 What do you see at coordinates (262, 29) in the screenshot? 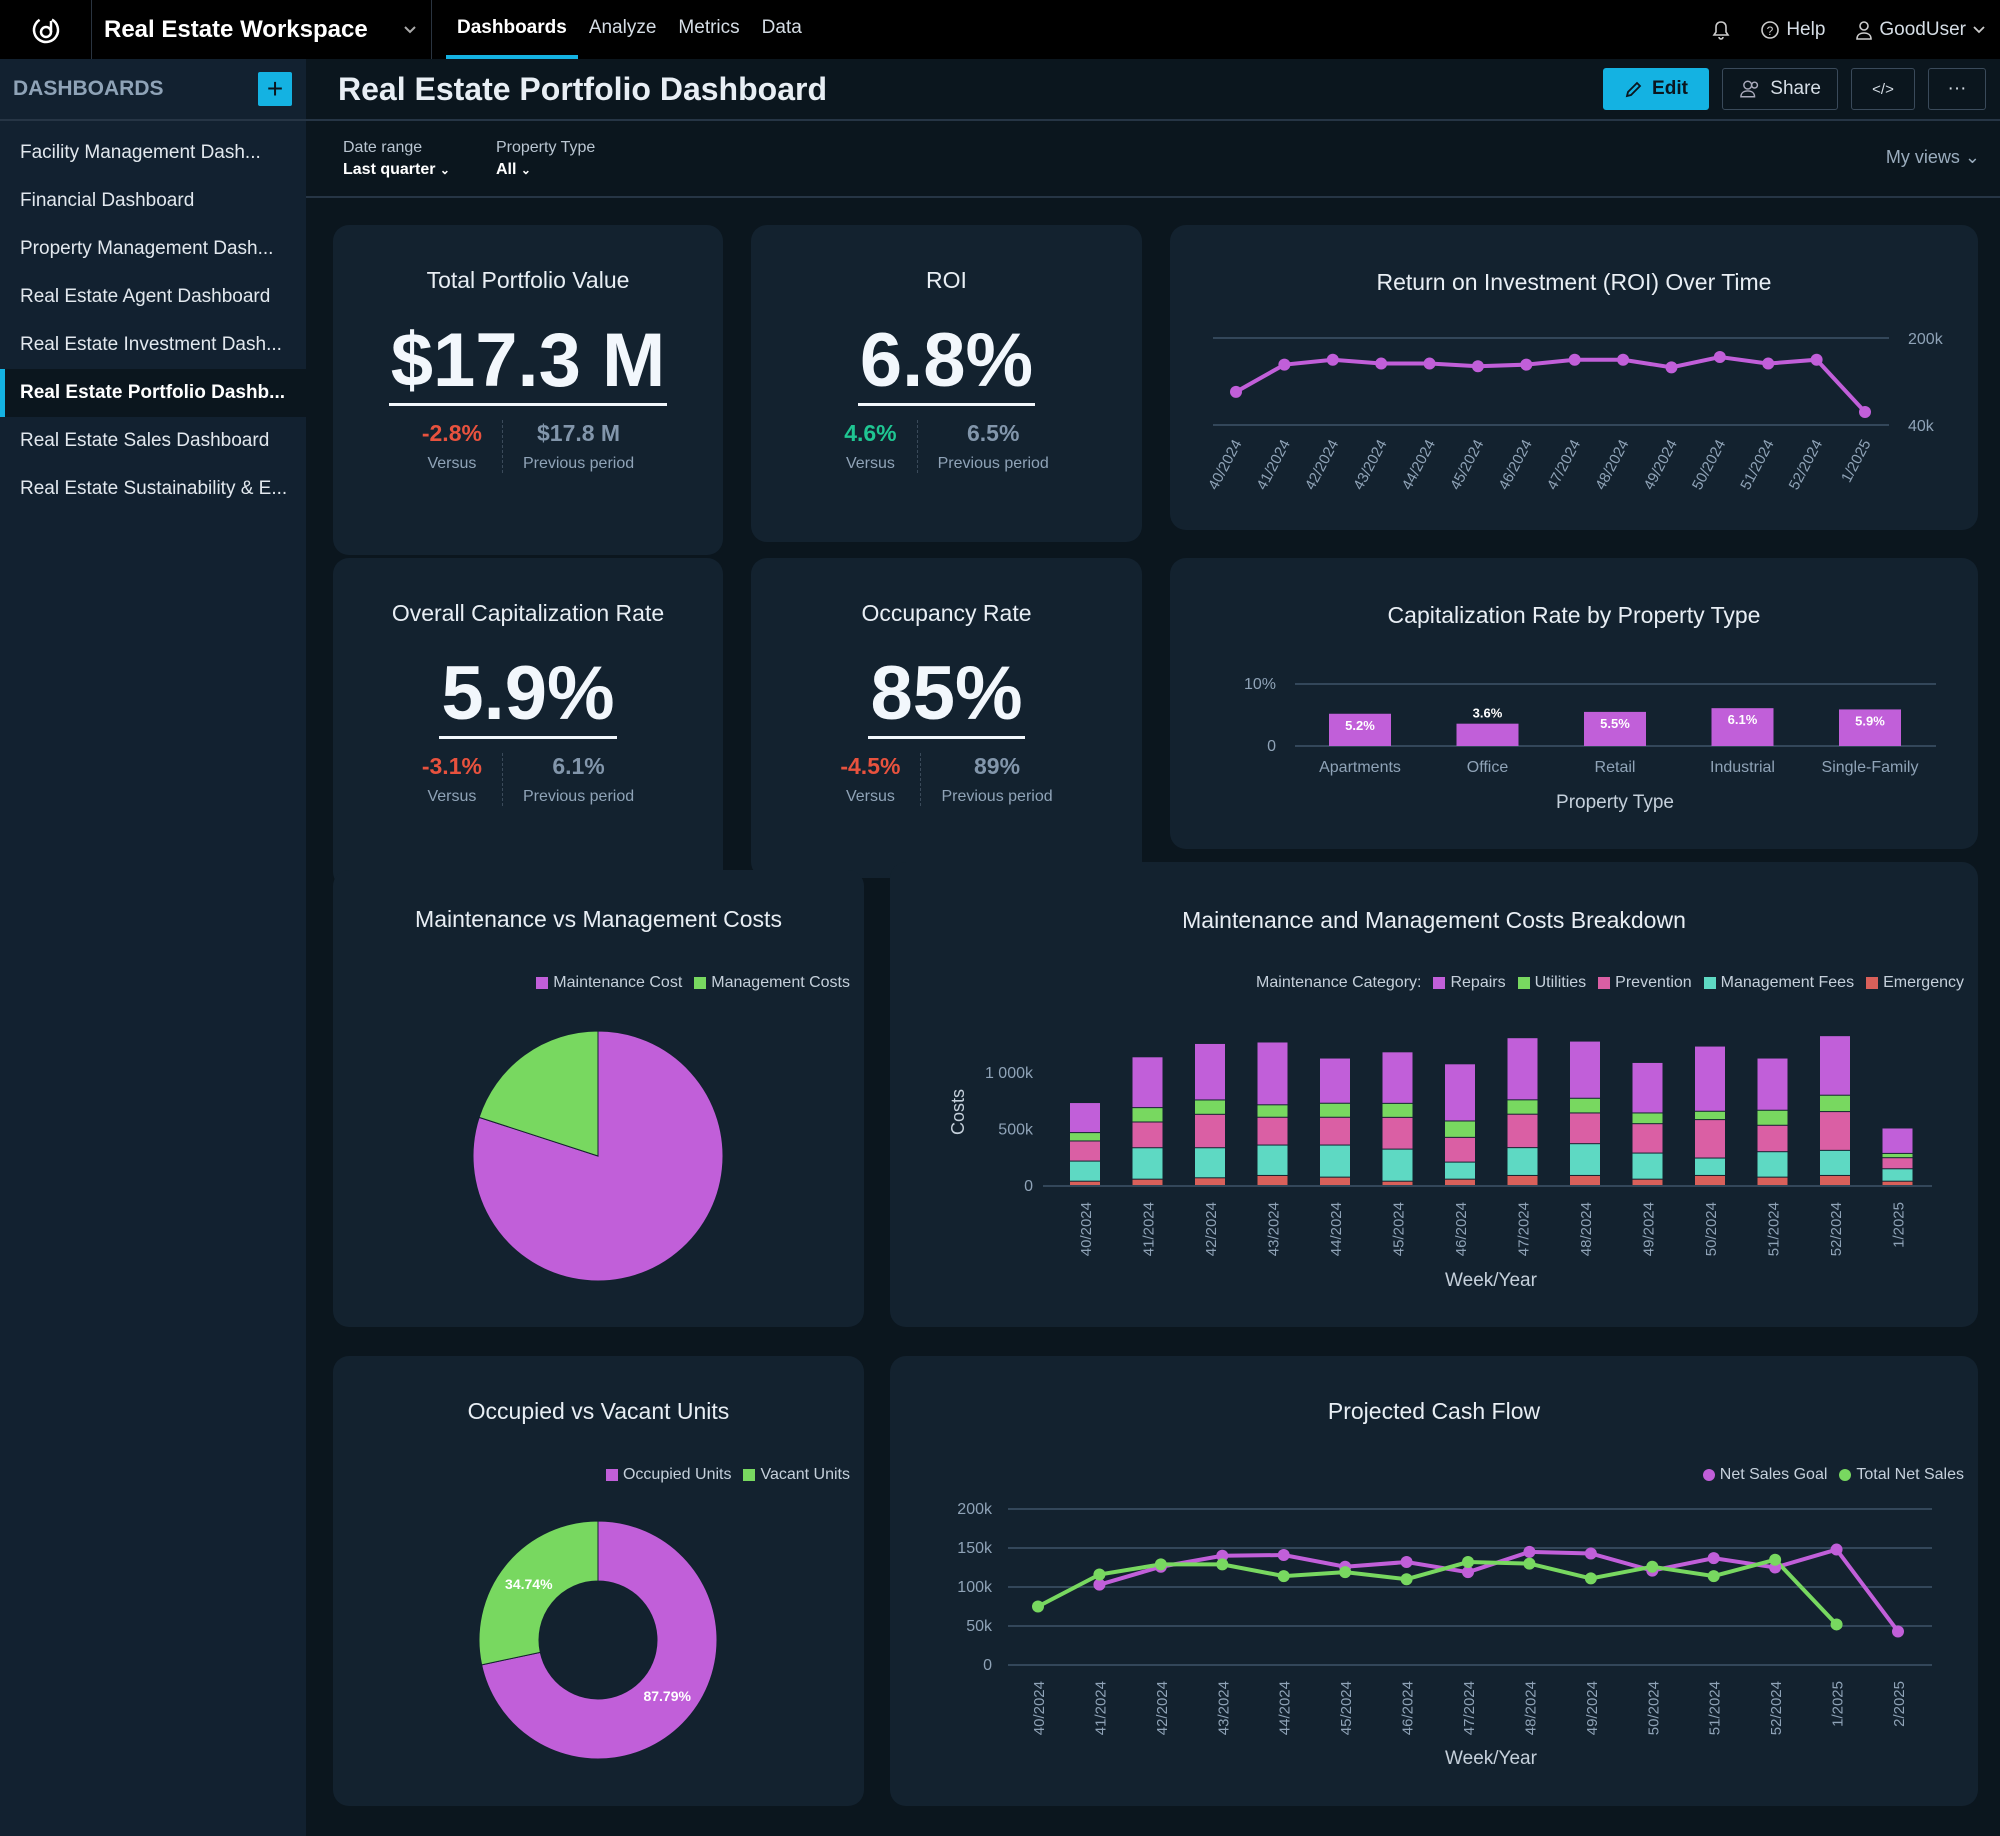
I see `workspace-switcher: Real Estate Workspace` at bounding box center [262, 29].